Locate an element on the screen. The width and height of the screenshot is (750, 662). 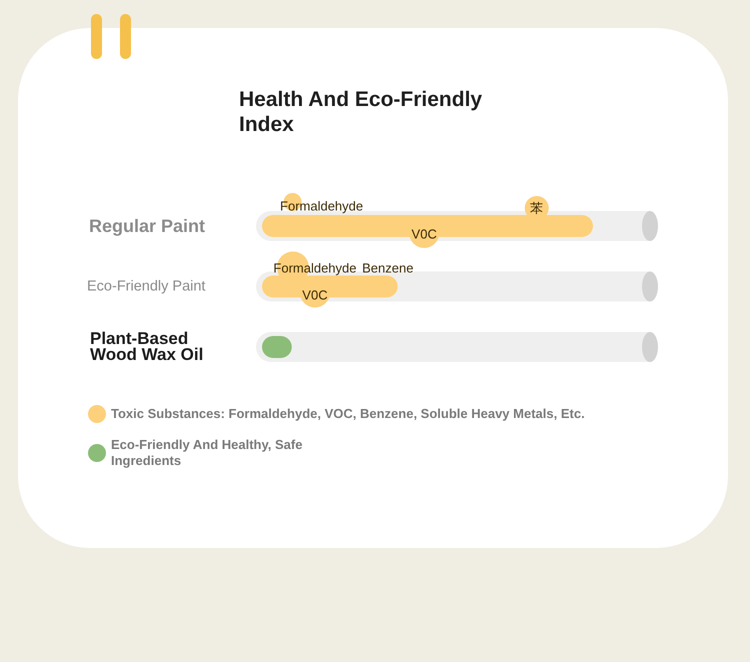
legend-label: Eco-Friendly And Healthy, Safe Ingredients is located at coordinates (207, 453).